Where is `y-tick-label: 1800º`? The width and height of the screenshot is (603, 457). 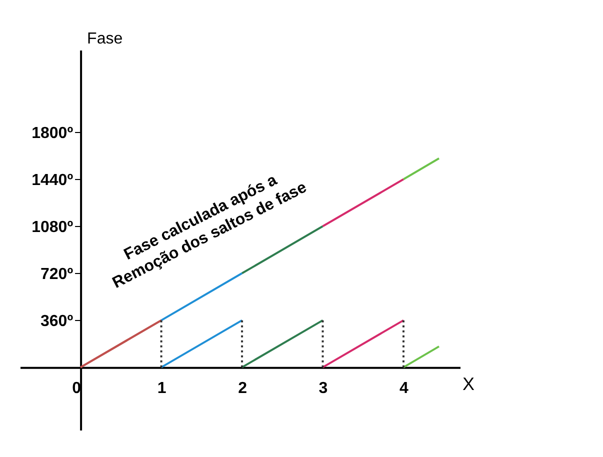
y-tick-label: 1800º is located at coordinates (53, 133).